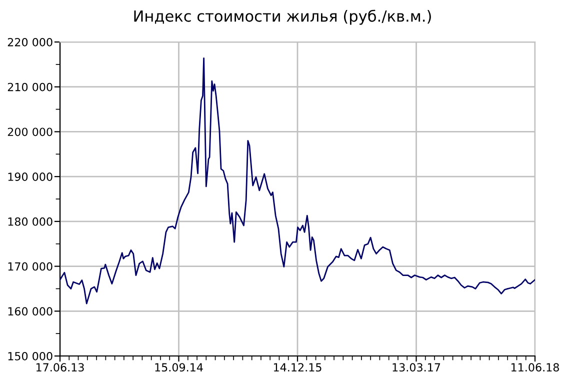 The width and height of the screenshot is (565, 384). What do you see at coordinates (30, 356) in the screenshot?
I see `y-tick-label: 150 000` at bounding box center [30, 356].